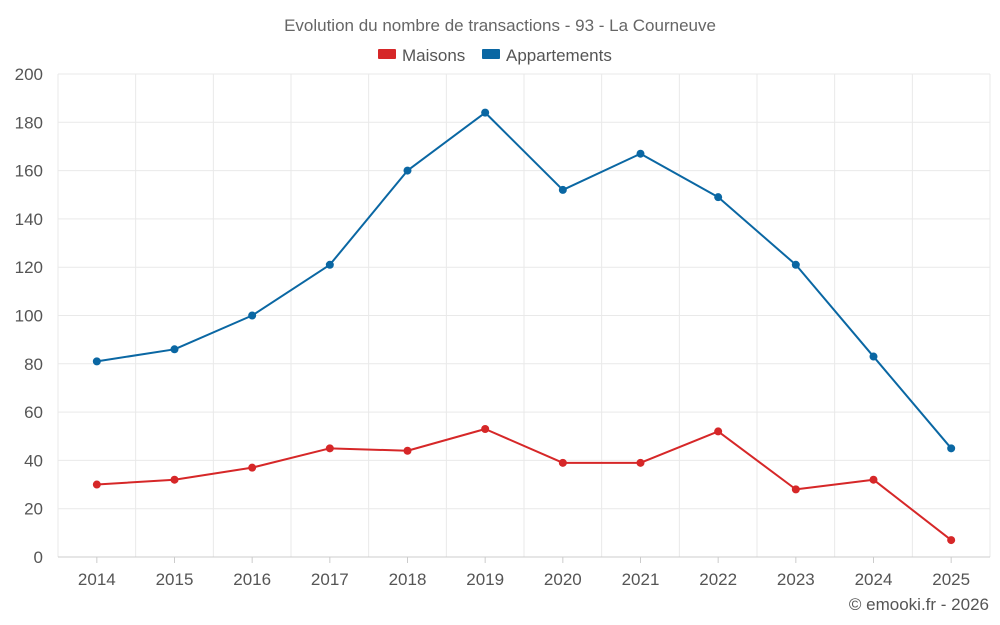 The image size is (1000, 625). I want to click on y-tick-label: 200, so click(29, 74).